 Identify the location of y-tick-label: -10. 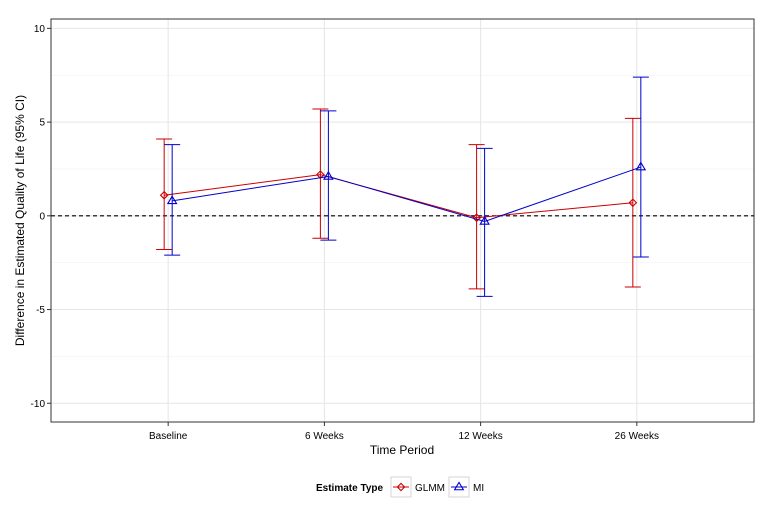
(38, 404).